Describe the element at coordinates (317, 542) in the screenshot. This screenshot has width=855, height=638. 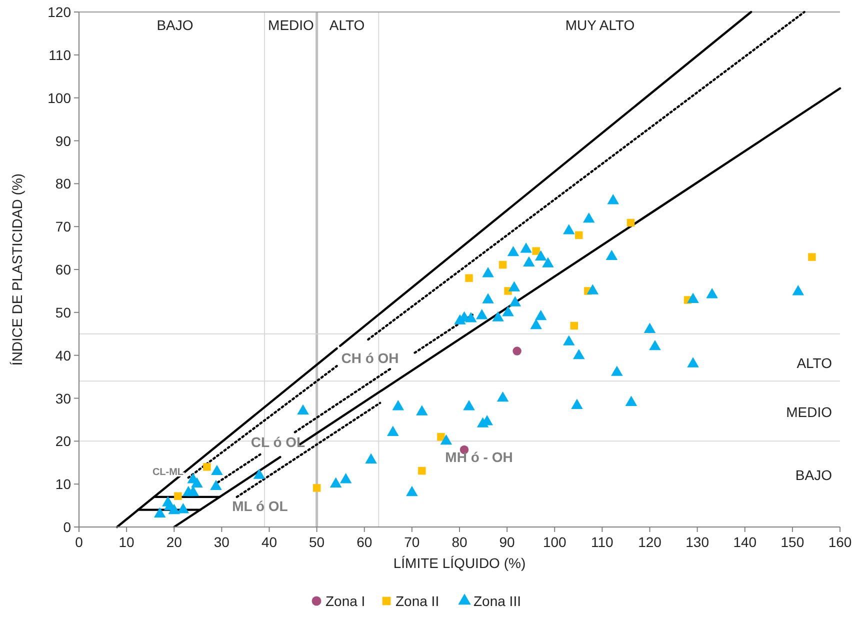
I see `x-tick-label: 50` at that location.